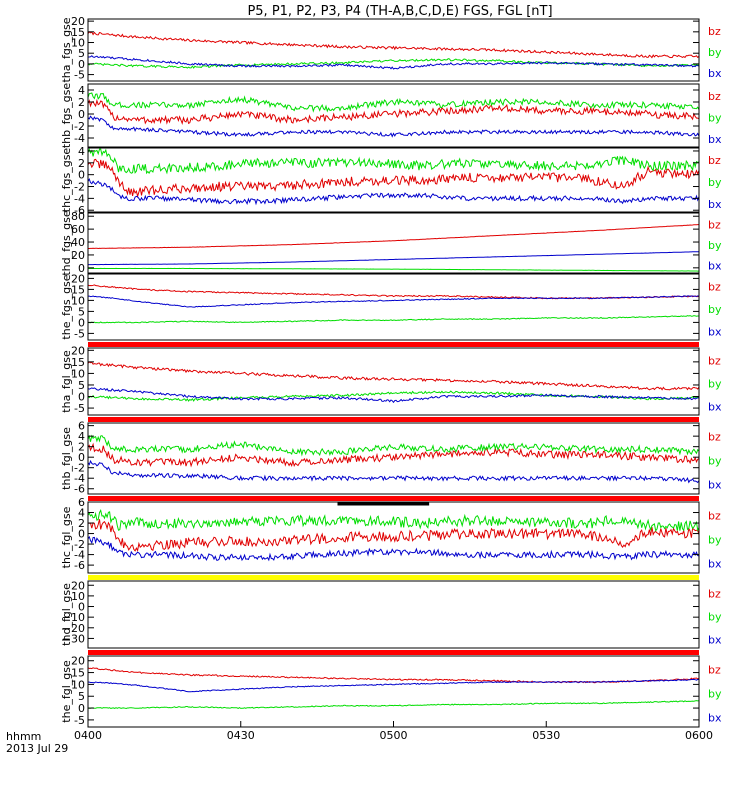  I want to click on panel-ylabel: tha_fgl_gse, so click(66, 381).